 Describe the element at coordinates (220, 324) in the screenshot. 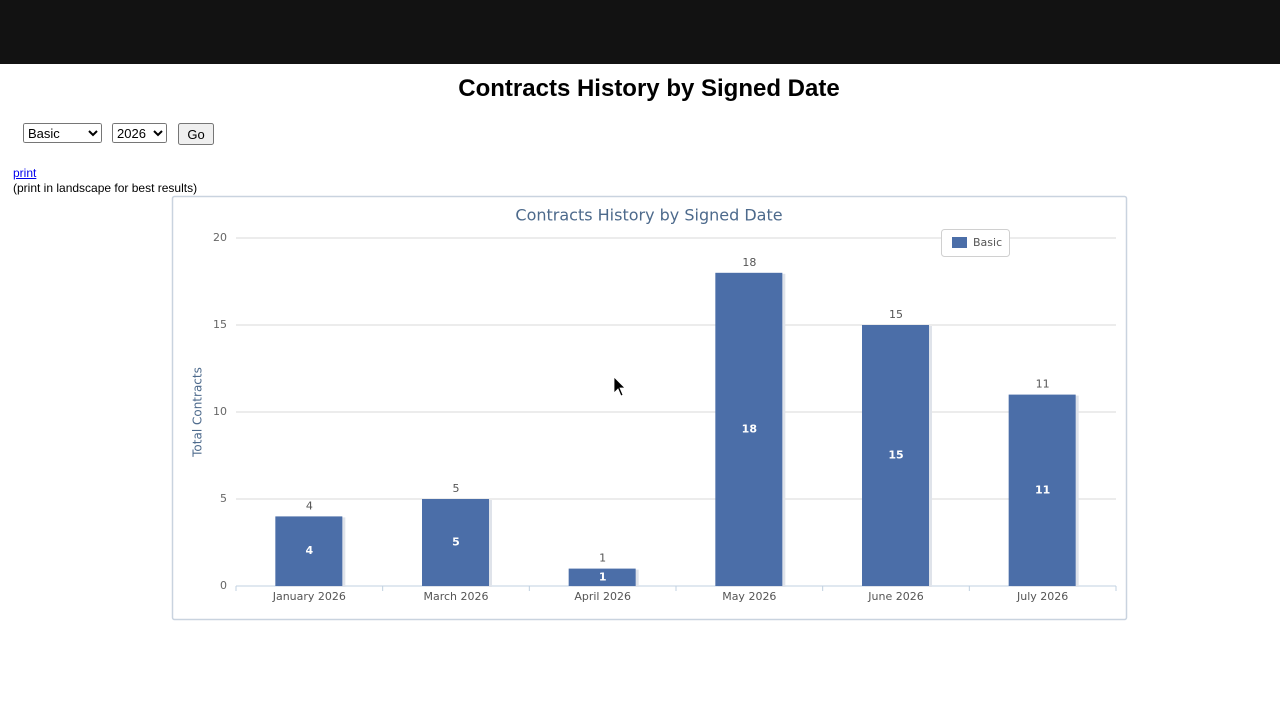

I see `y-tick-label: 15` at that location.